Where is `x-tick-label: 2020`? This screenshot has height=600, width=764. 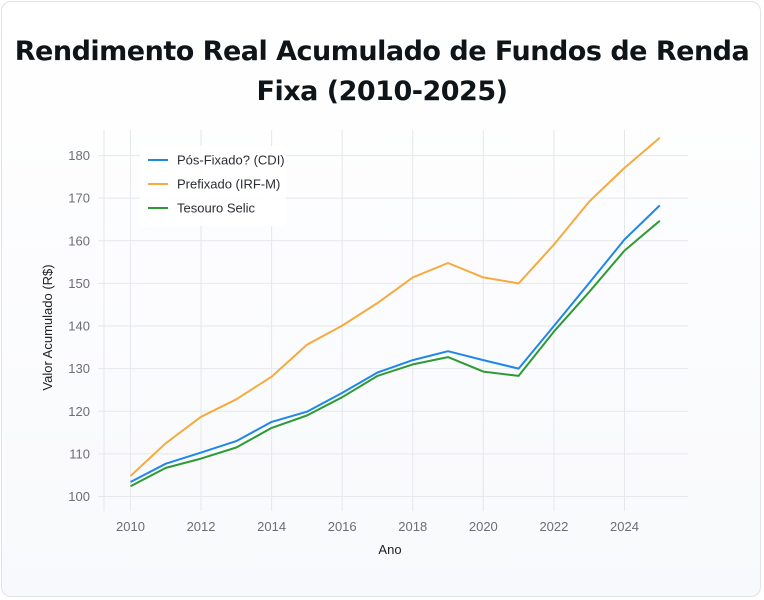 x-tick-label: 2020 is located at coordinates (483, 526).